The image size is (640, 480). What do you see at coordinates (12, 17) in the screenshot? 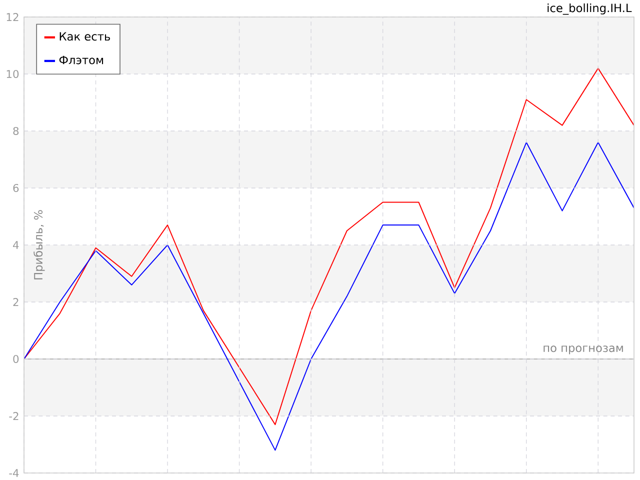
I see `y-tick-label: 12` at bounding box center [12, 17].